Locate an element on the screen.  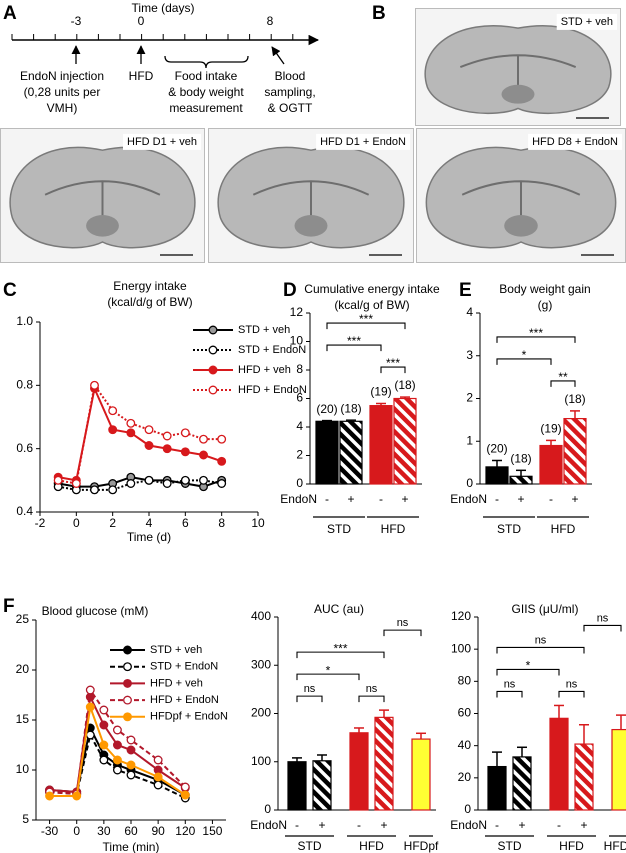
y-tick-label: 300 is located at coordinates (261, 664).